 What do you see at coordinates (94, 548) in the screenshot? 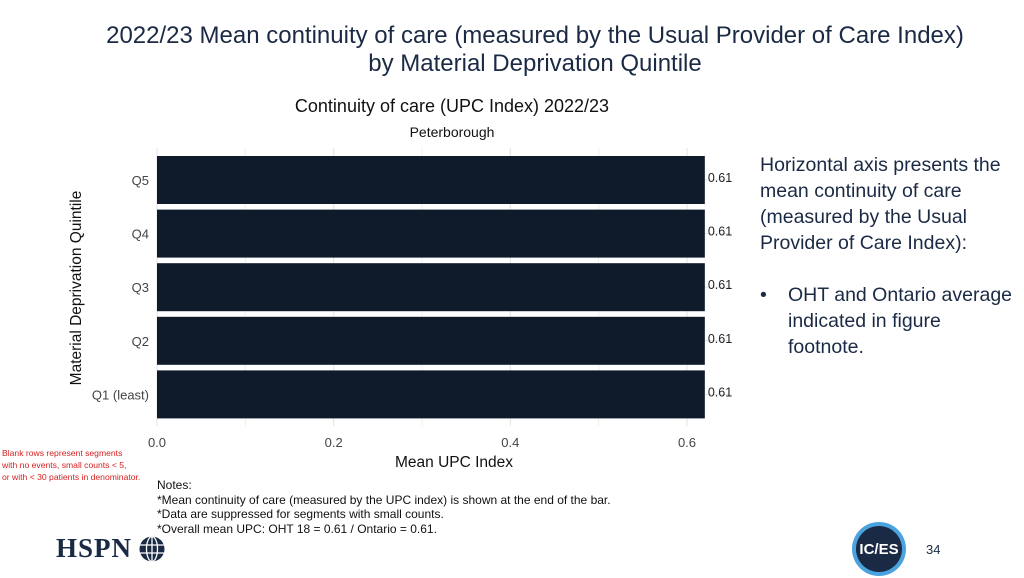
I see `hspn-logo-text: HSPN` at bounding box center [94, 548].